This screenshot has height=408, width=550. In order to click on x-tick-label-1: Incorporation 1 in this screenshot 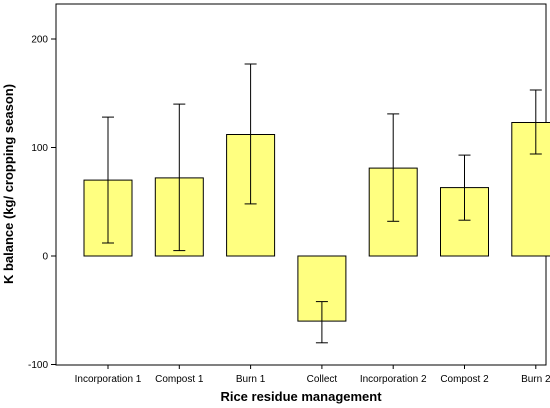, I will do `click(108, 379)`.